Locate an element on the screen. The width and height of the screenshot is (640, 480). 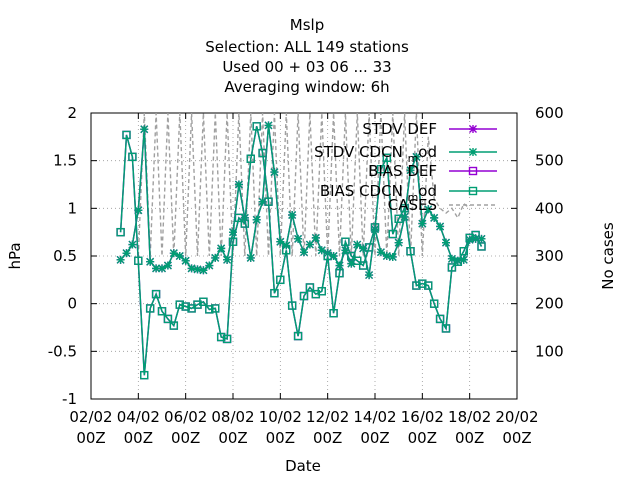
y-axis-label: hPa is located at coordinates (15, 255).